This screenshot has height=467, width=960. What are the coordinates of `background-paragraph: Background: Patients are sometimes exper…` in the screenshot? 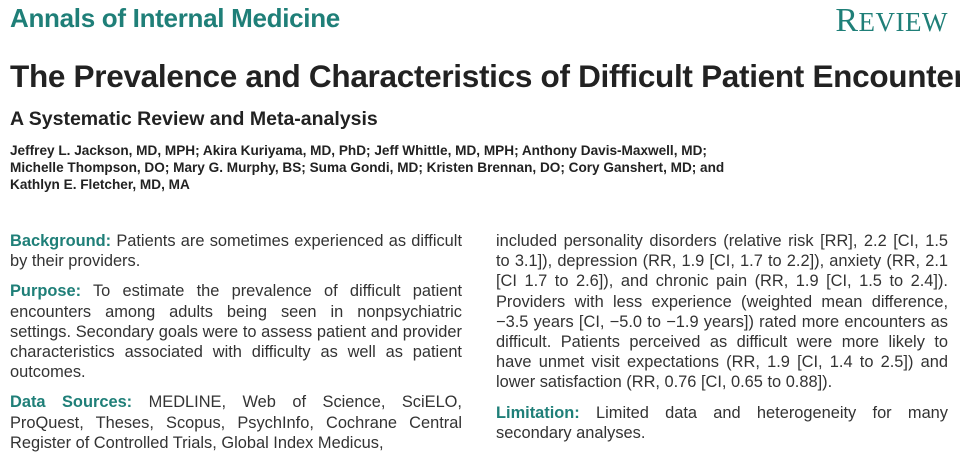 It's located at (236, 251).